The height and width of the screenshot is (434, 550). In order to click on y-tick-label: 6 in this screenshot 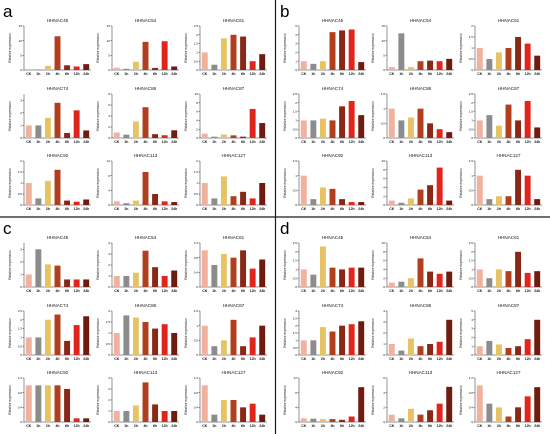, I will do `click(384, 261)`.